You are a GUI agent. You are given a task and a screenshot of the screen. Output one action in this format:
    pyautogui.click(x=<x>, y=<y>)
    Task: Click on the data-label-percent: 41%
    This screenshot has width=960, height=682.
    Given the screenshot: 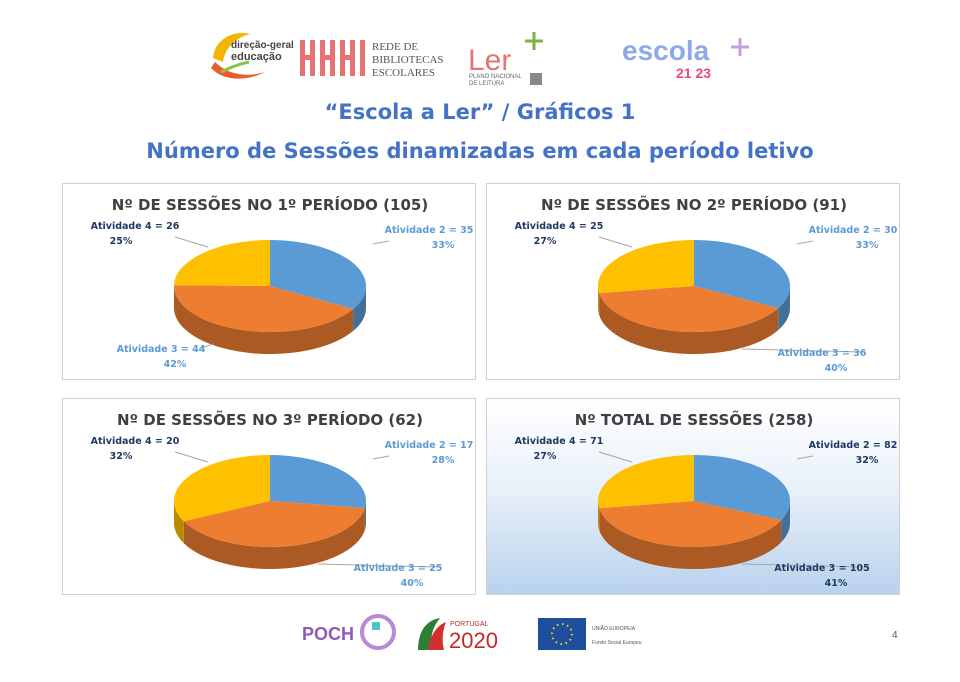 What is the action you would take?
    pyautogui.click(x=836, y=583)
    